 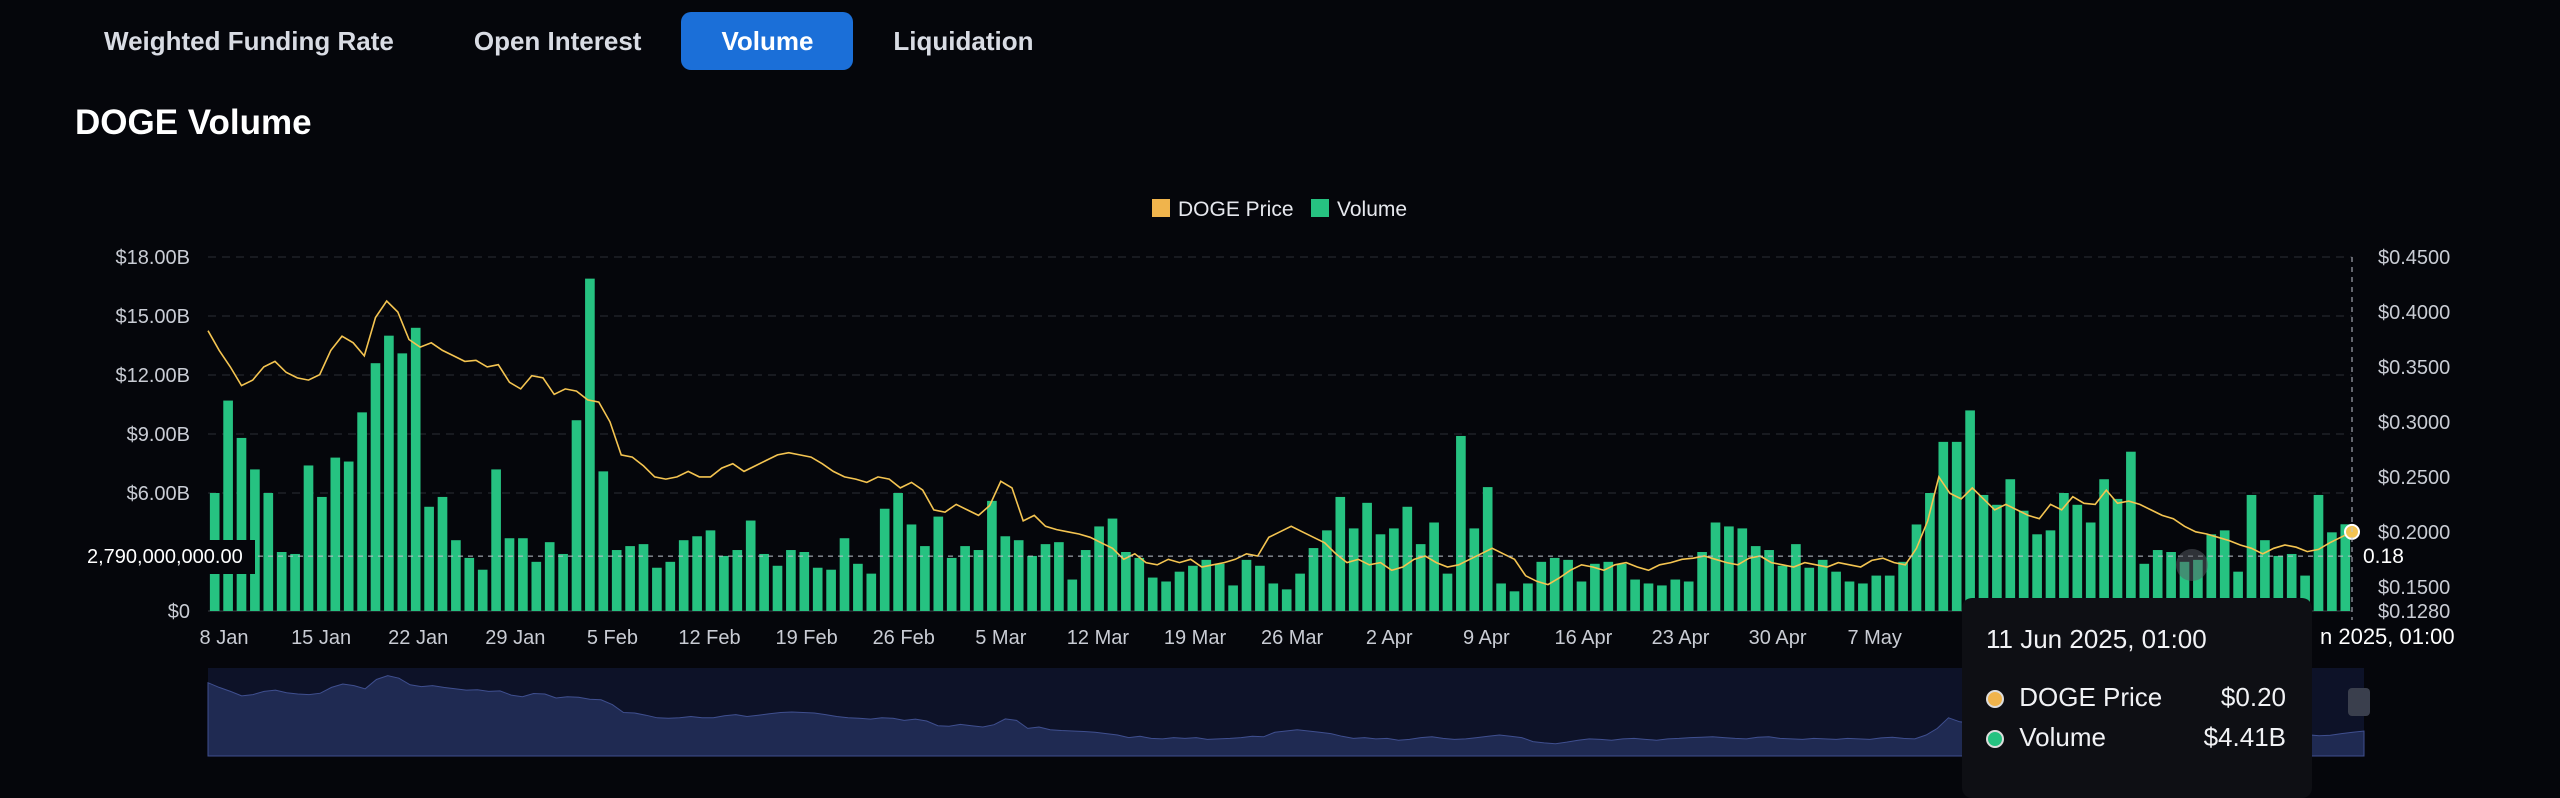 I want to click on x-tick-label: 9 Apr, so click(x=1486, y=638).